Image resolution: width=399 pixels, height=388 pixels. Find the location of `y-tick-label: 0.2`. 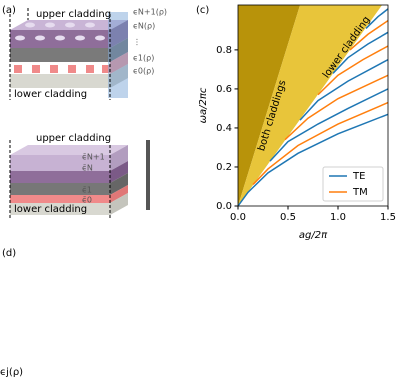

y-tick-label: 0.2 is located at coordinates (224, 167).